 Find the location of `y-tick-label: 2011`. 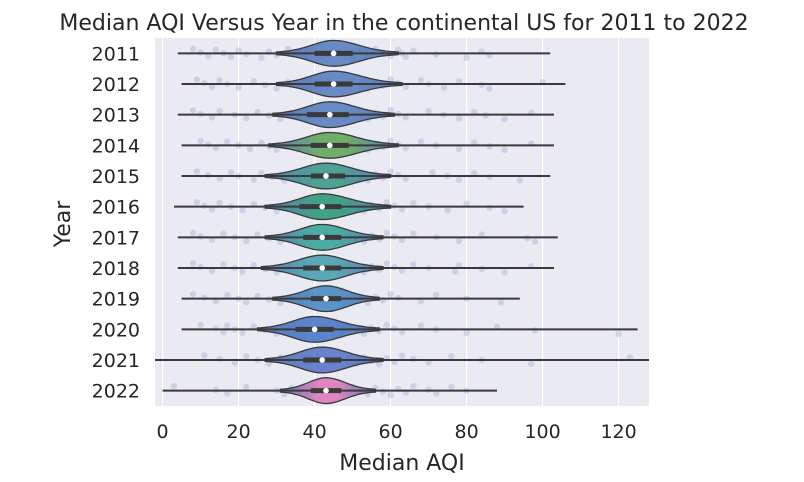

y-tick-label: 2011 is located at coordinates (116, 54).